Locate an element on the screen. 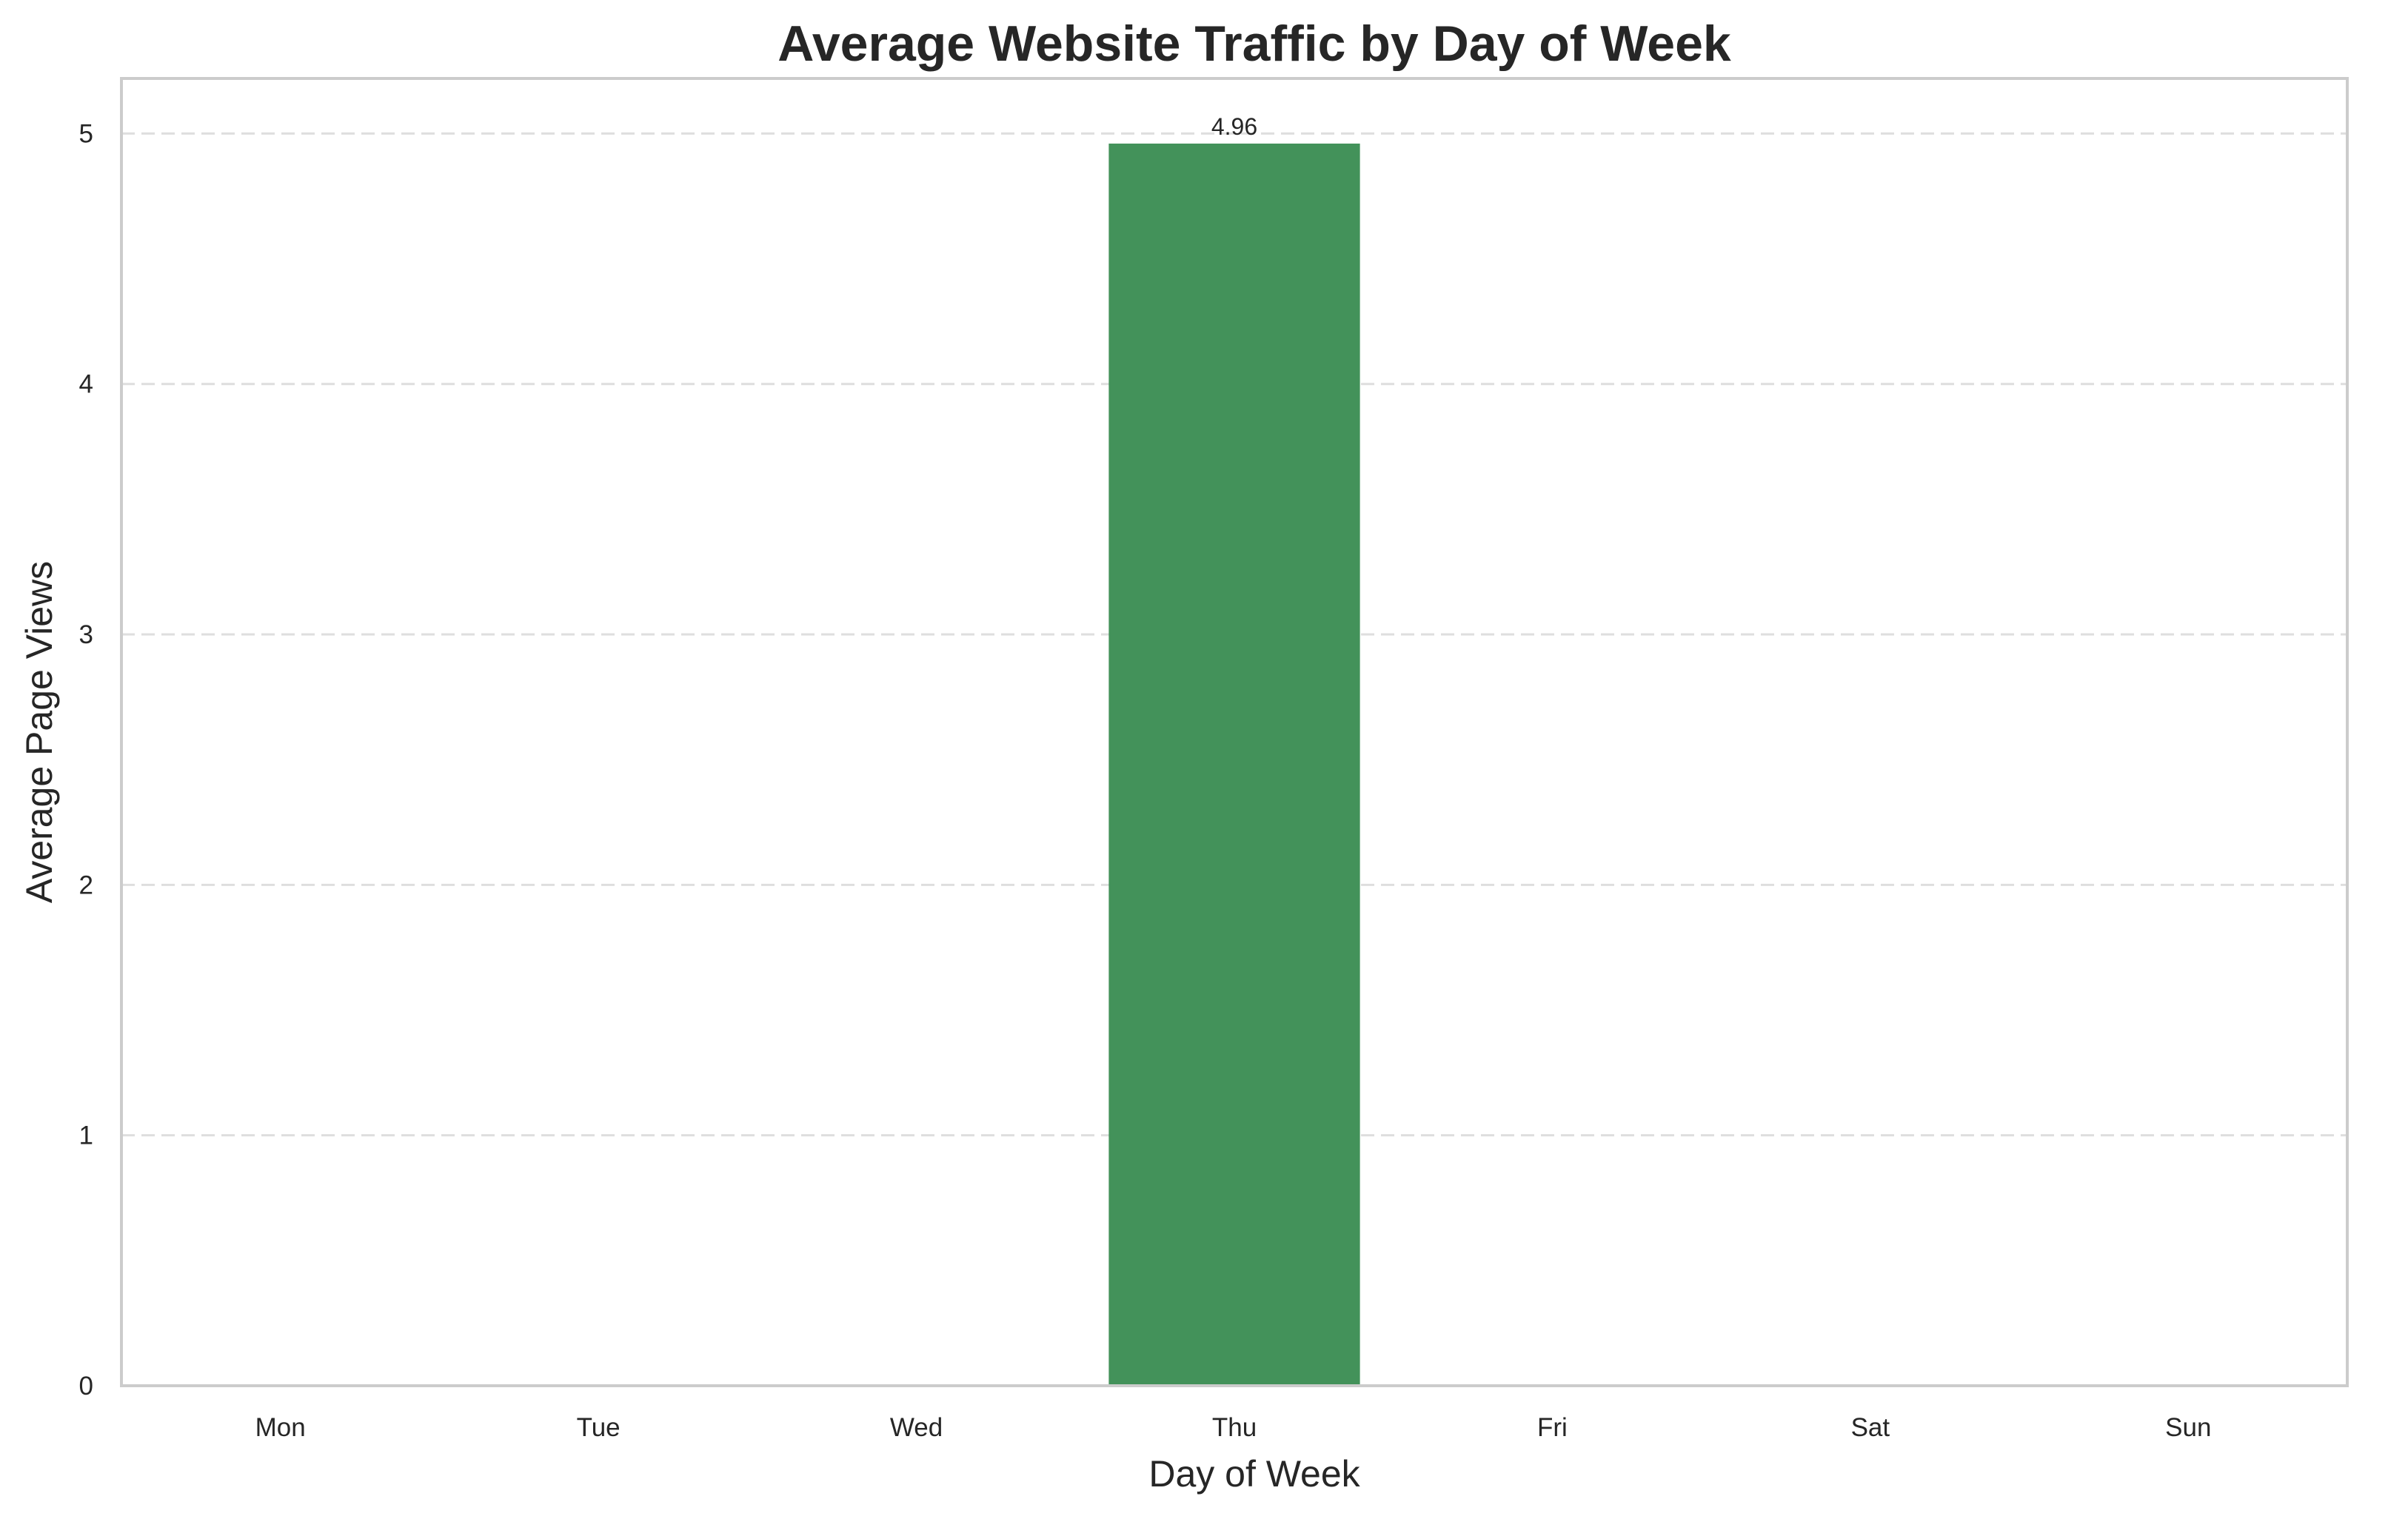 The height and width of the screenshot is (1519, 2408). x-tick-label-mon: Mon is located at coordinates (280, 1427).